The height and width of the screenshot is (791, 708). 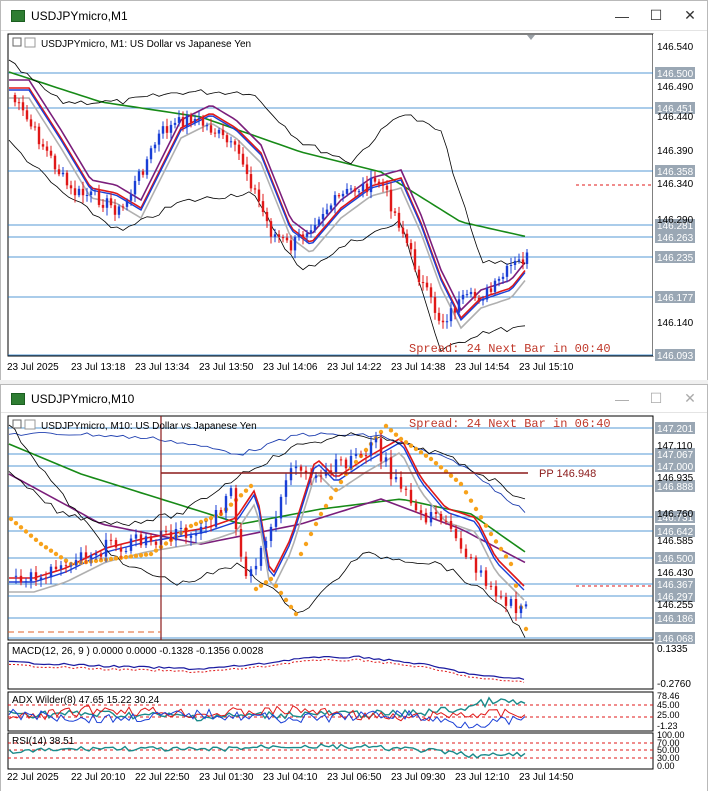 What do you see at coordinates (354, 367) in the screenshot?
I see `time-axis-label: 23 Jul 14:22` at bounding box center [354, 367].